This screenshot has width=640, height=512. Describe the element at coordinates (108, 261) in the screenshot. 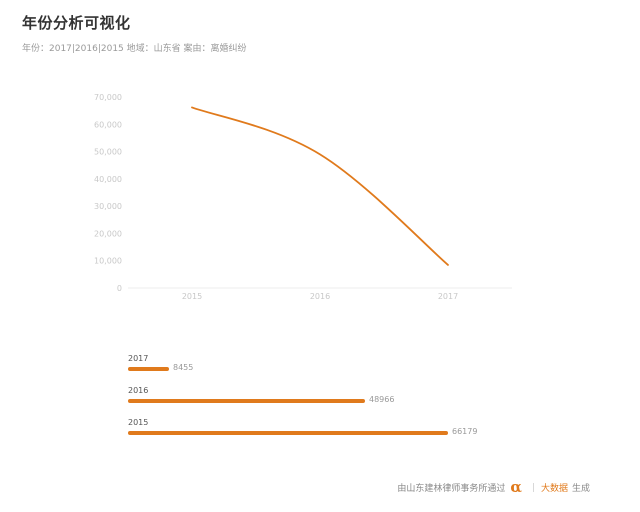

I see `y-tick-label: 10,000` at that location.